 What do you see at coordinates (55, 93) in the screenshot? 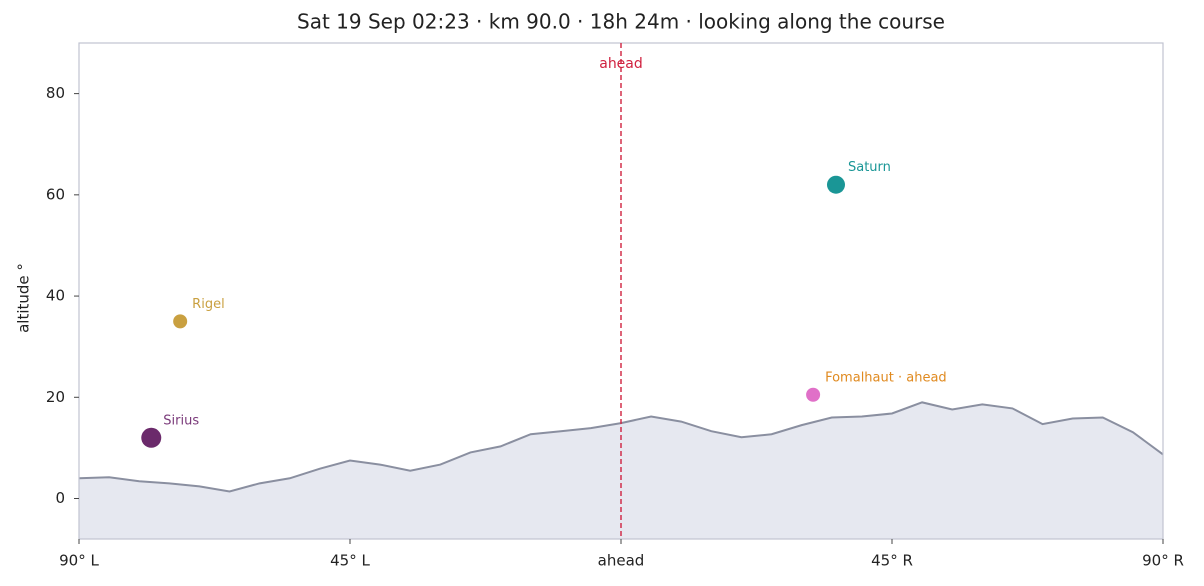
I see `y-tick-label: 80` at bounding box center [55, 93].